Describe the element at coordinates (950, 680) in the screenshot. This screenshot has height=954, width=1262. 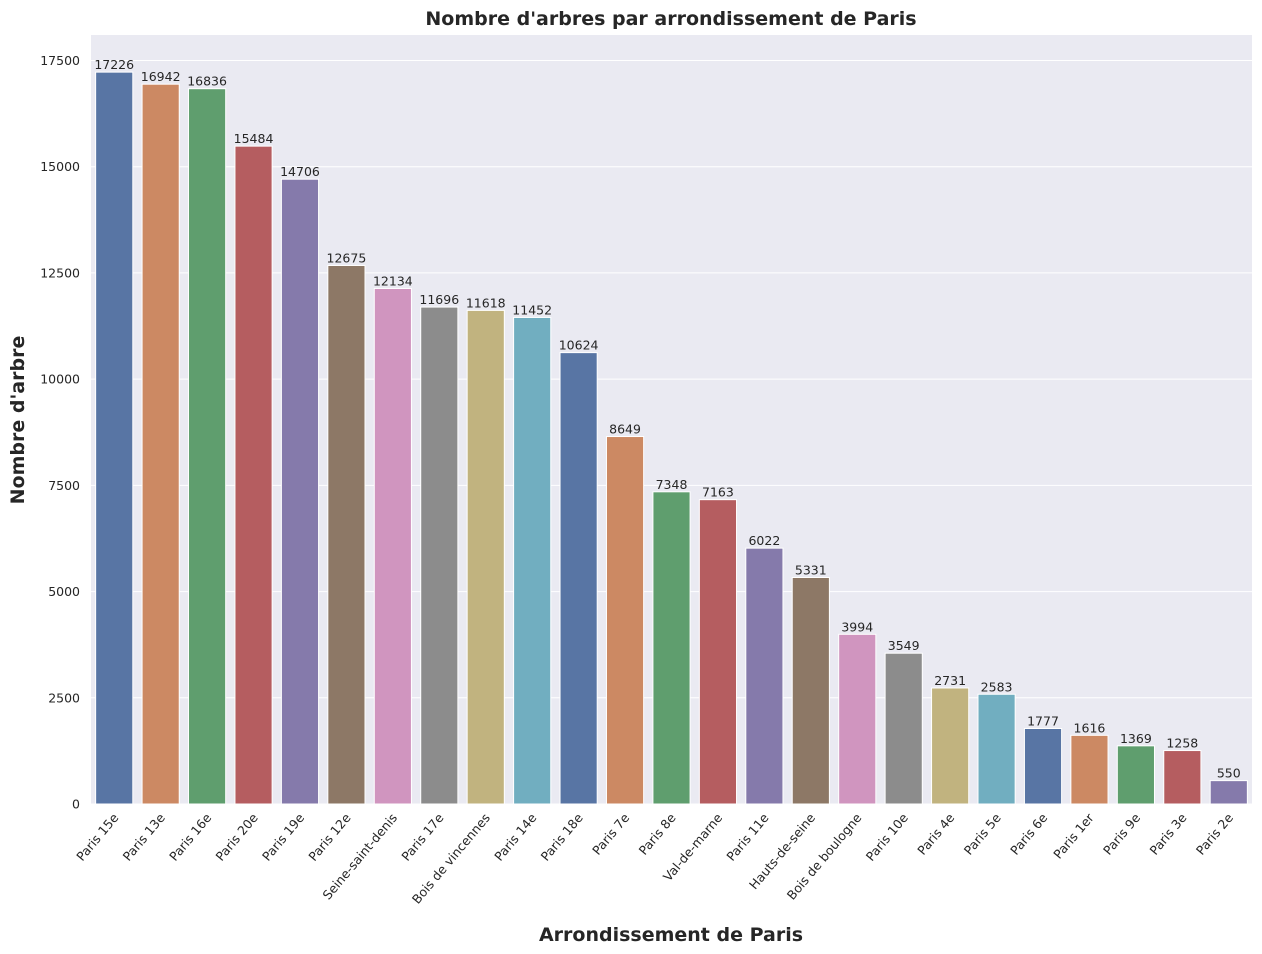
I see `bar-value-label: 2731` at that location.